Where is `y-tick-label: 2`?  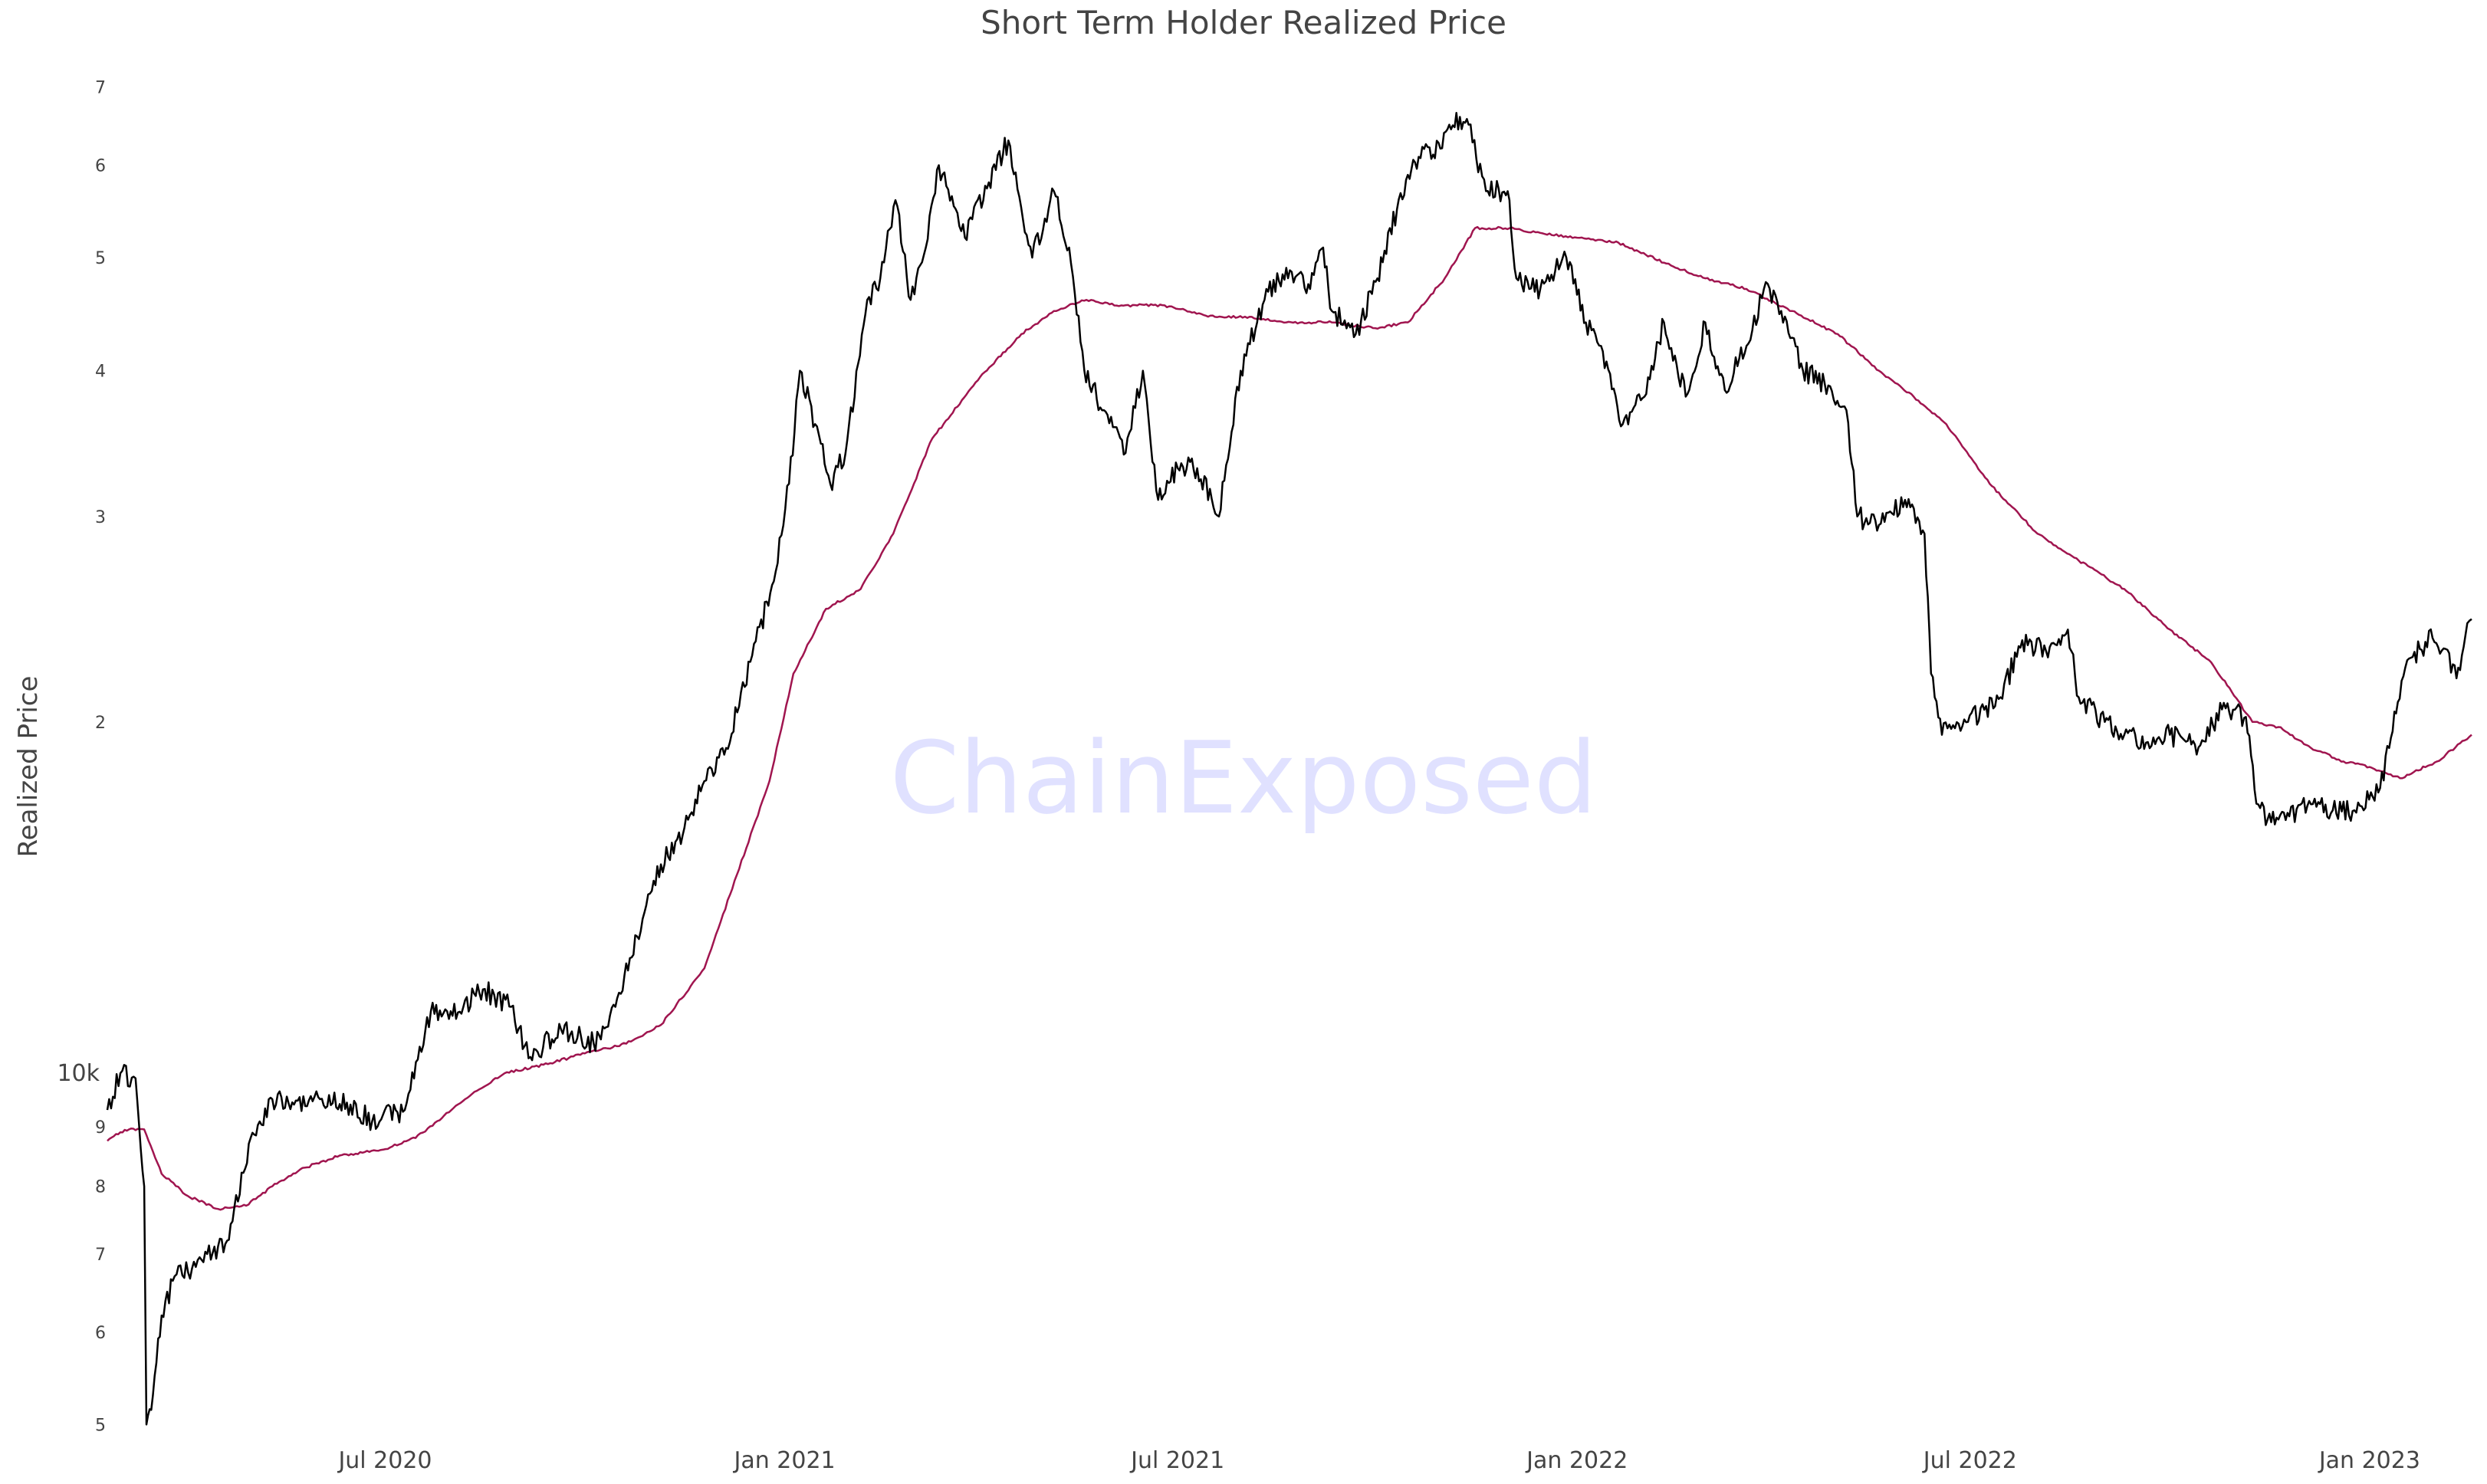 y-tick-label: 2 is located at coordinates (100, 723).